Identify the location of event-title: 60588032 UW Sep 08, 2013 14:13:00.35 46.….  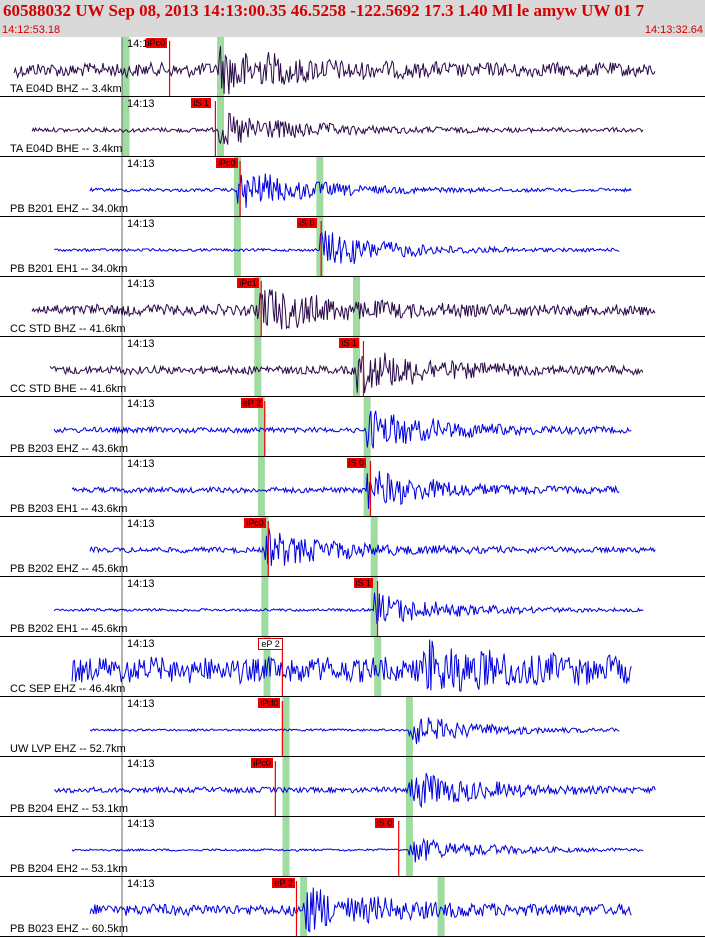
(324, 10).